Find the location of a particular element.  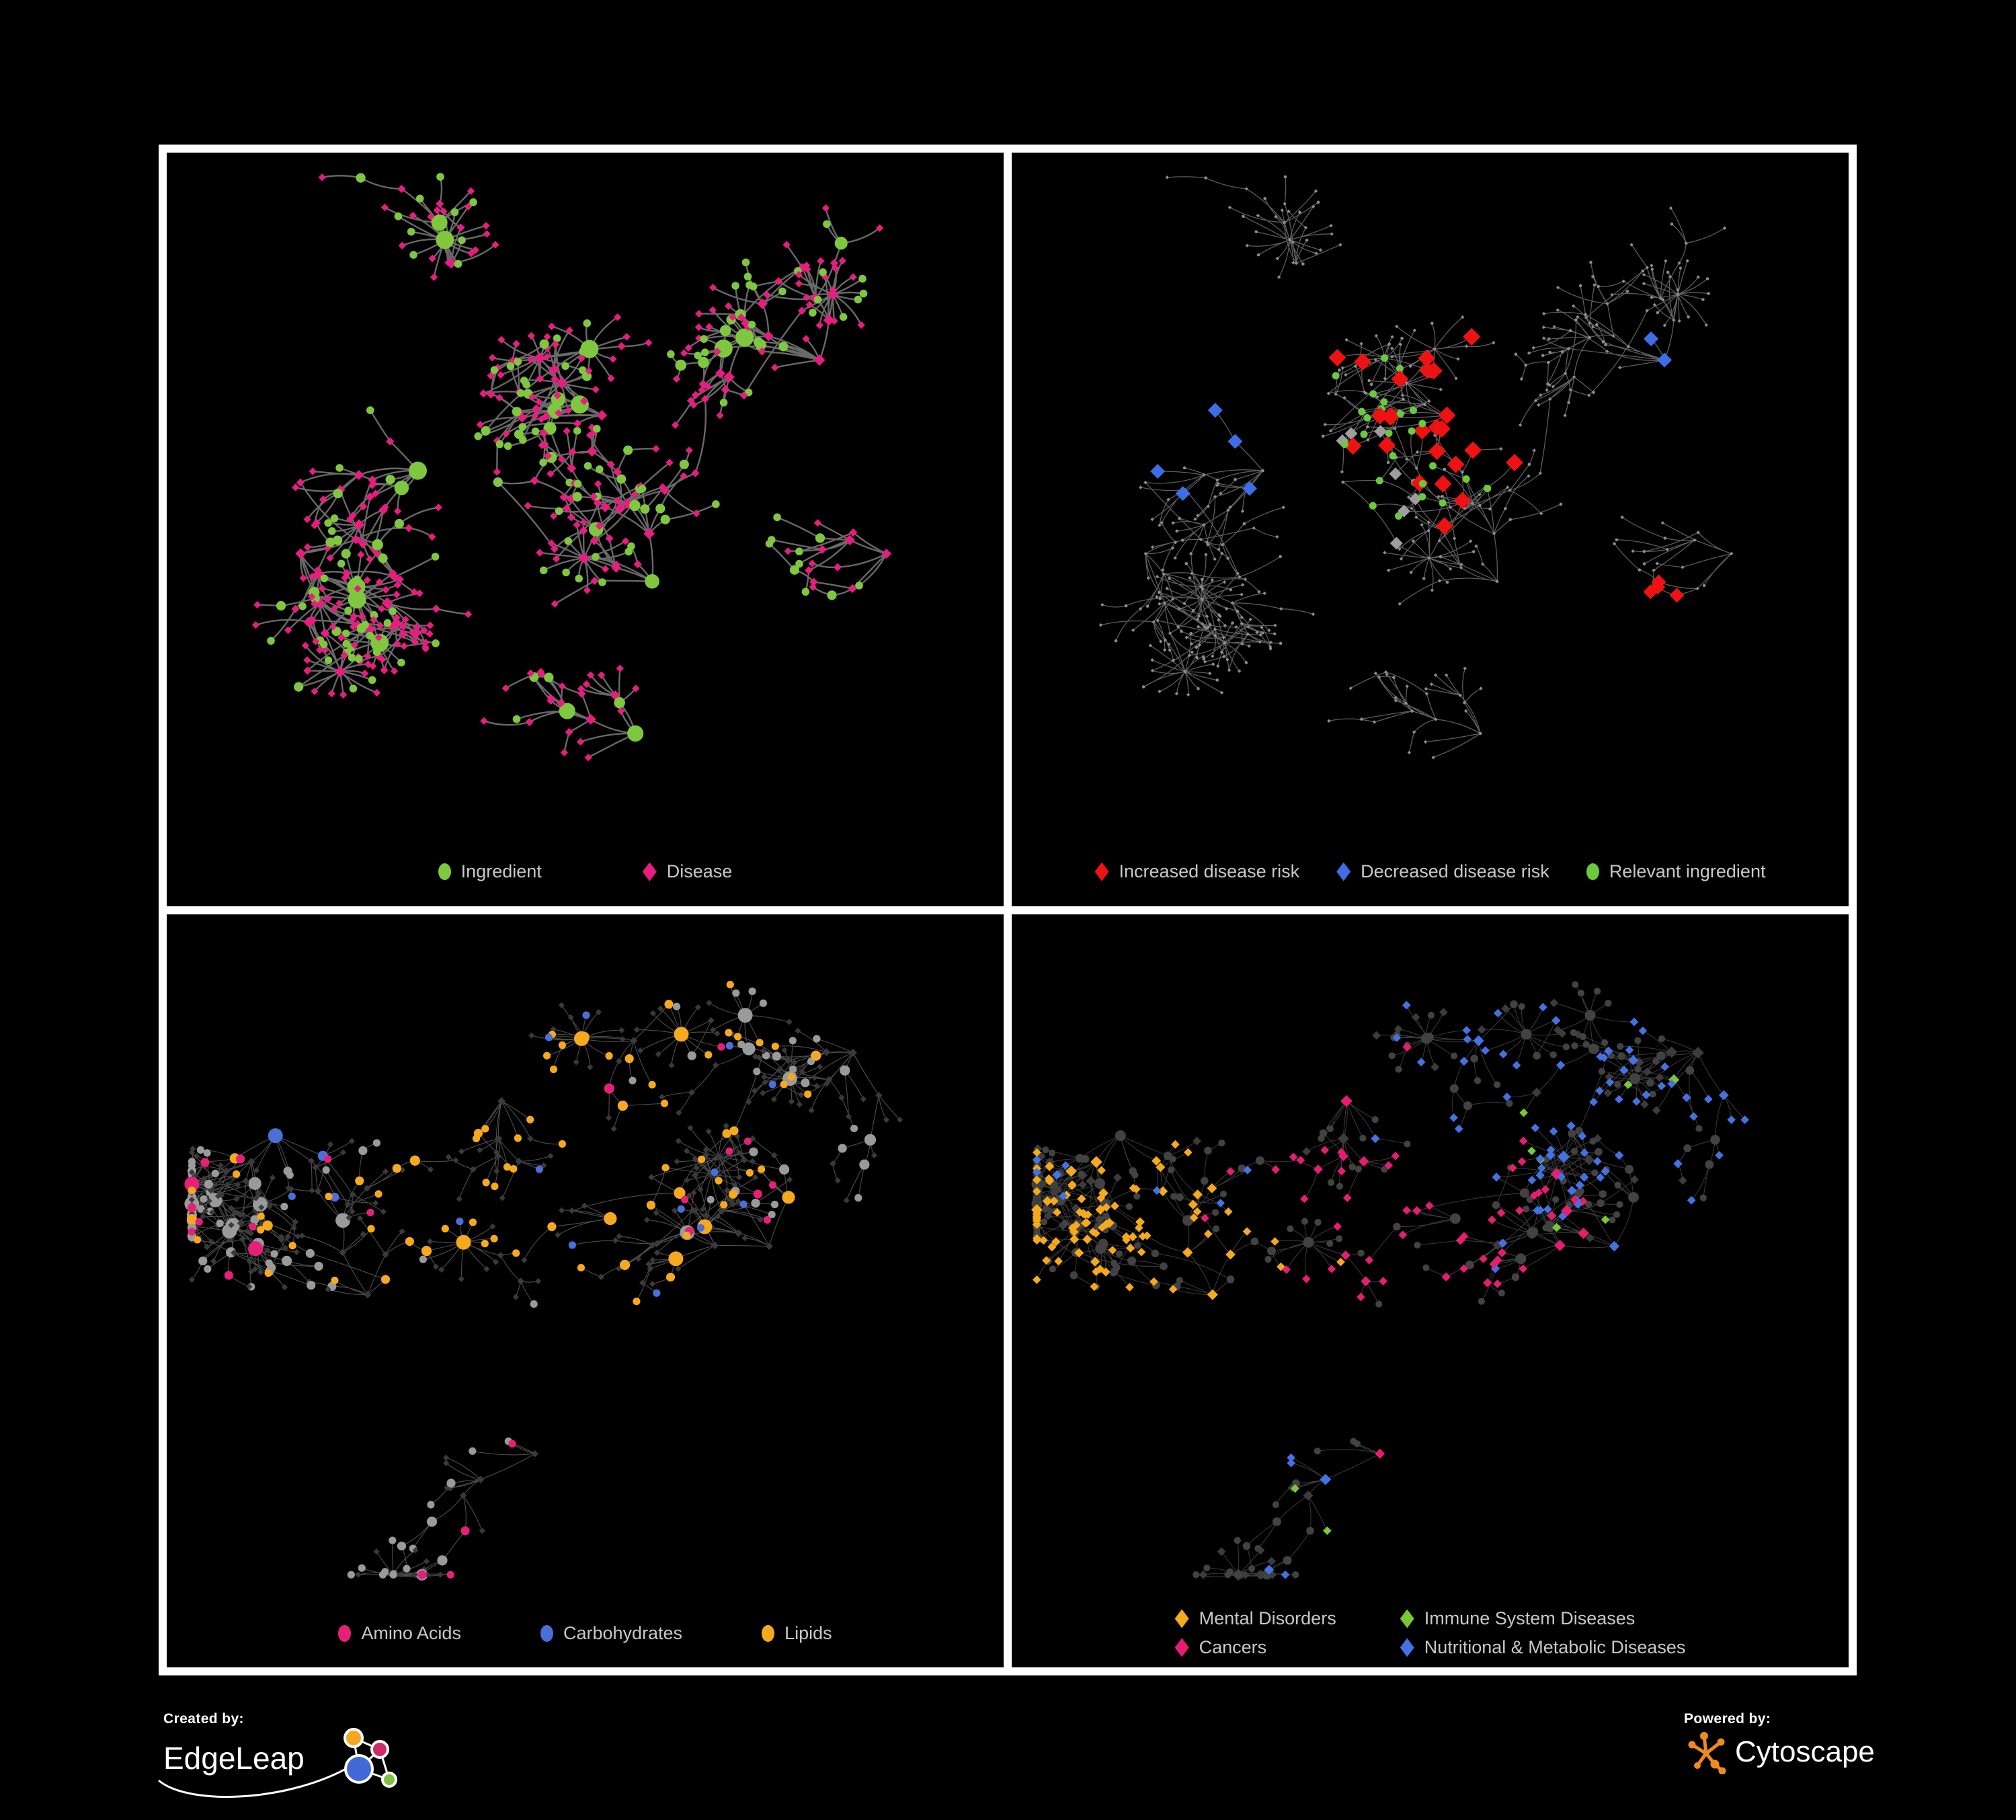

legend-label: Lipids is located at coordinates (808, 1632).